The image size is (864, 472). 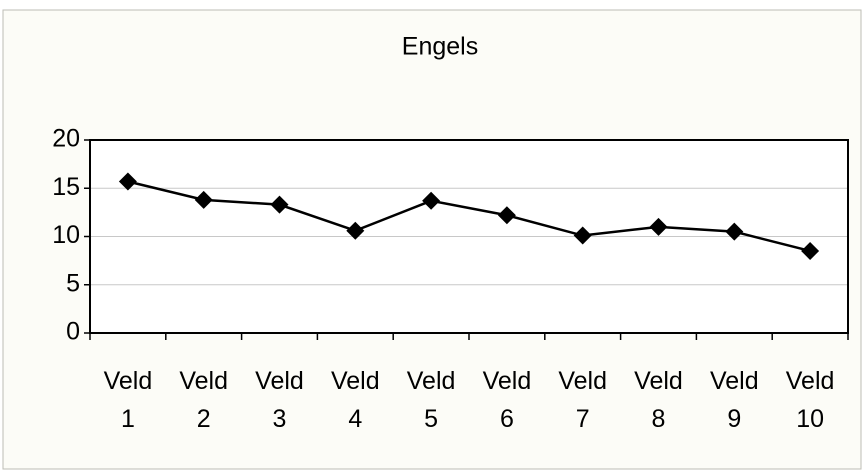 I want to click on y-tick-label: 0, so click(x=73, y=332).